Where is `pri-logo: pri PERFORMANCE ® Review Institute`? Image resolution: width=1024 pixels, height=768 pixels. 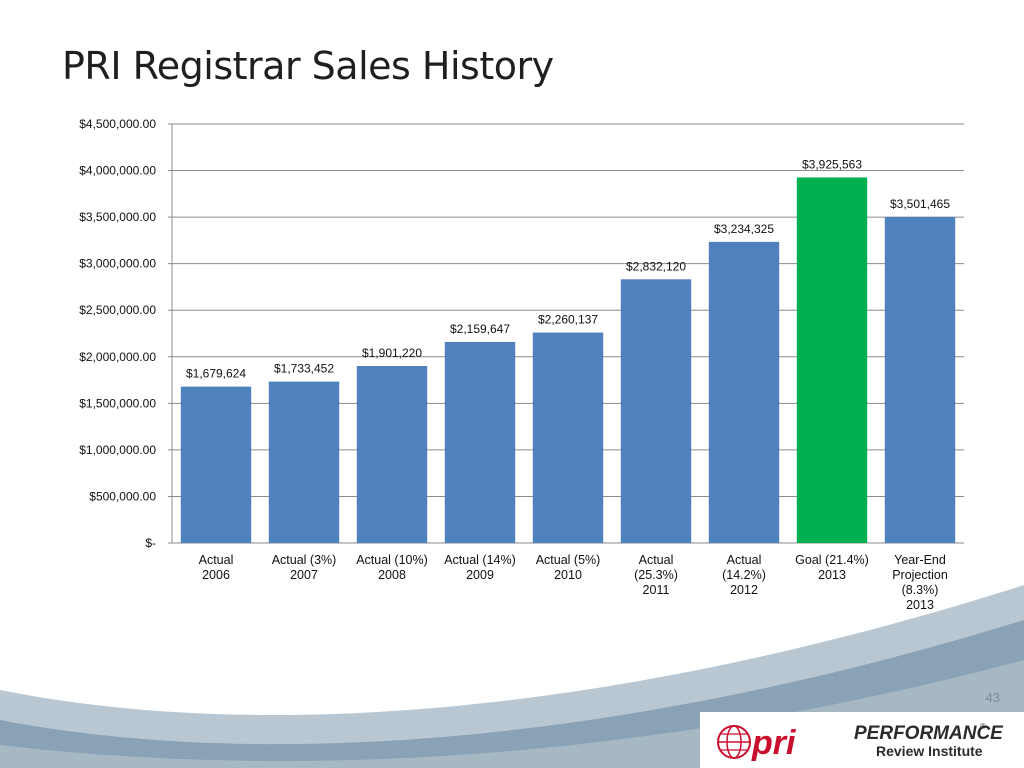
pri-logo: pri PERFORMANCE ® Review Institute is located at coordinates (860, 742).